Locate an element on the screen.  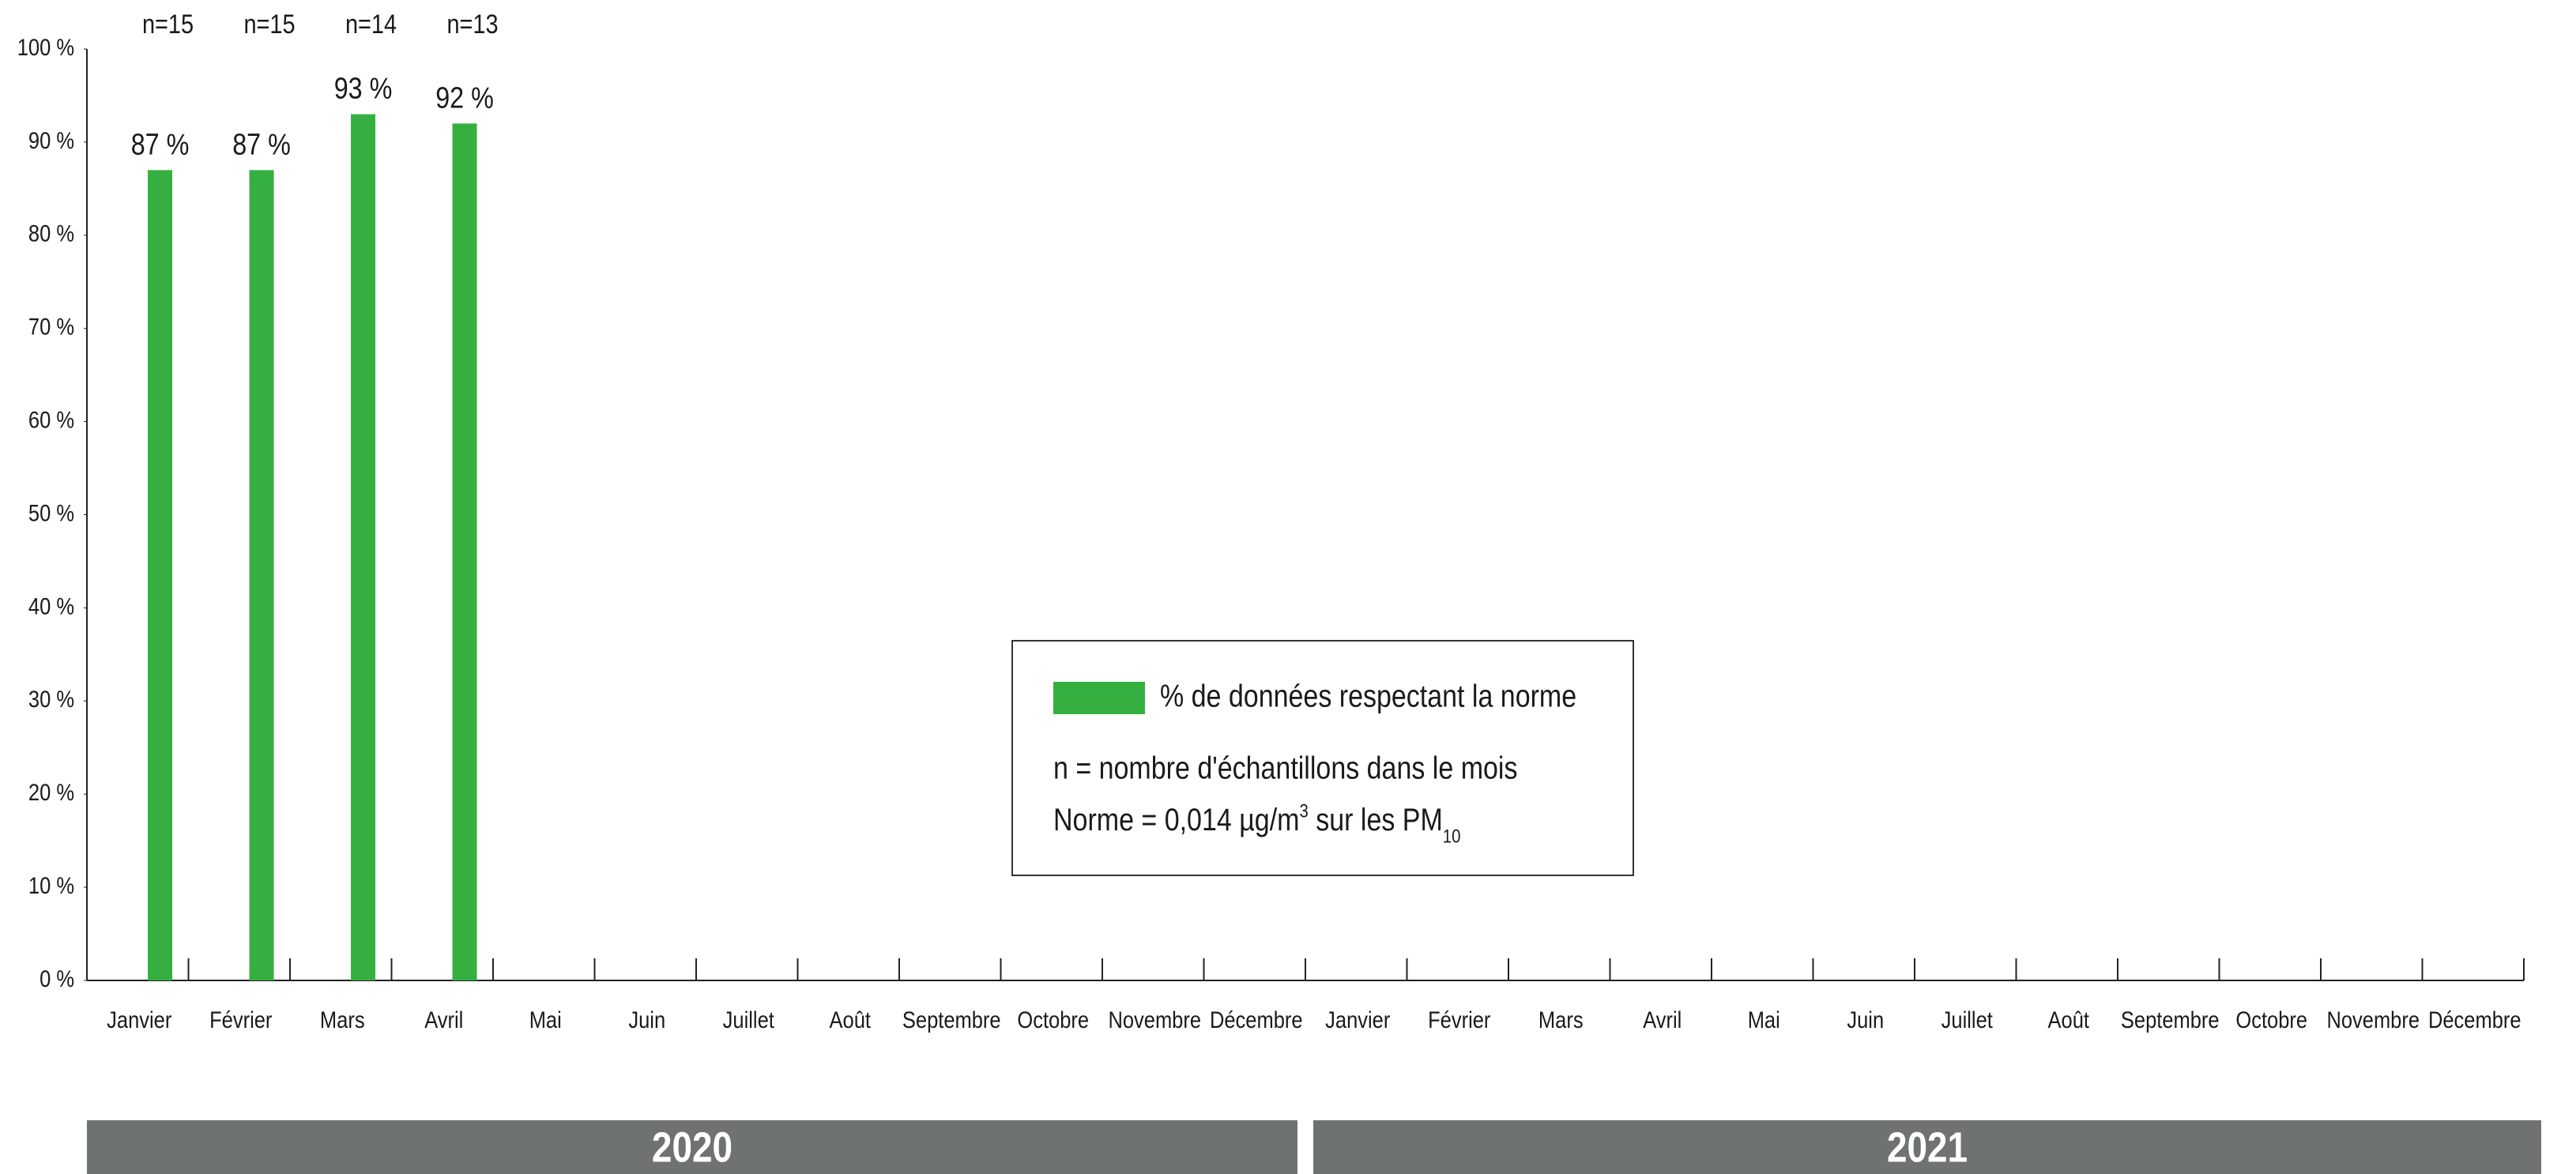
legend-note: n = nombre d'échantillons dans le mois is located at coordinates (1285, 767).